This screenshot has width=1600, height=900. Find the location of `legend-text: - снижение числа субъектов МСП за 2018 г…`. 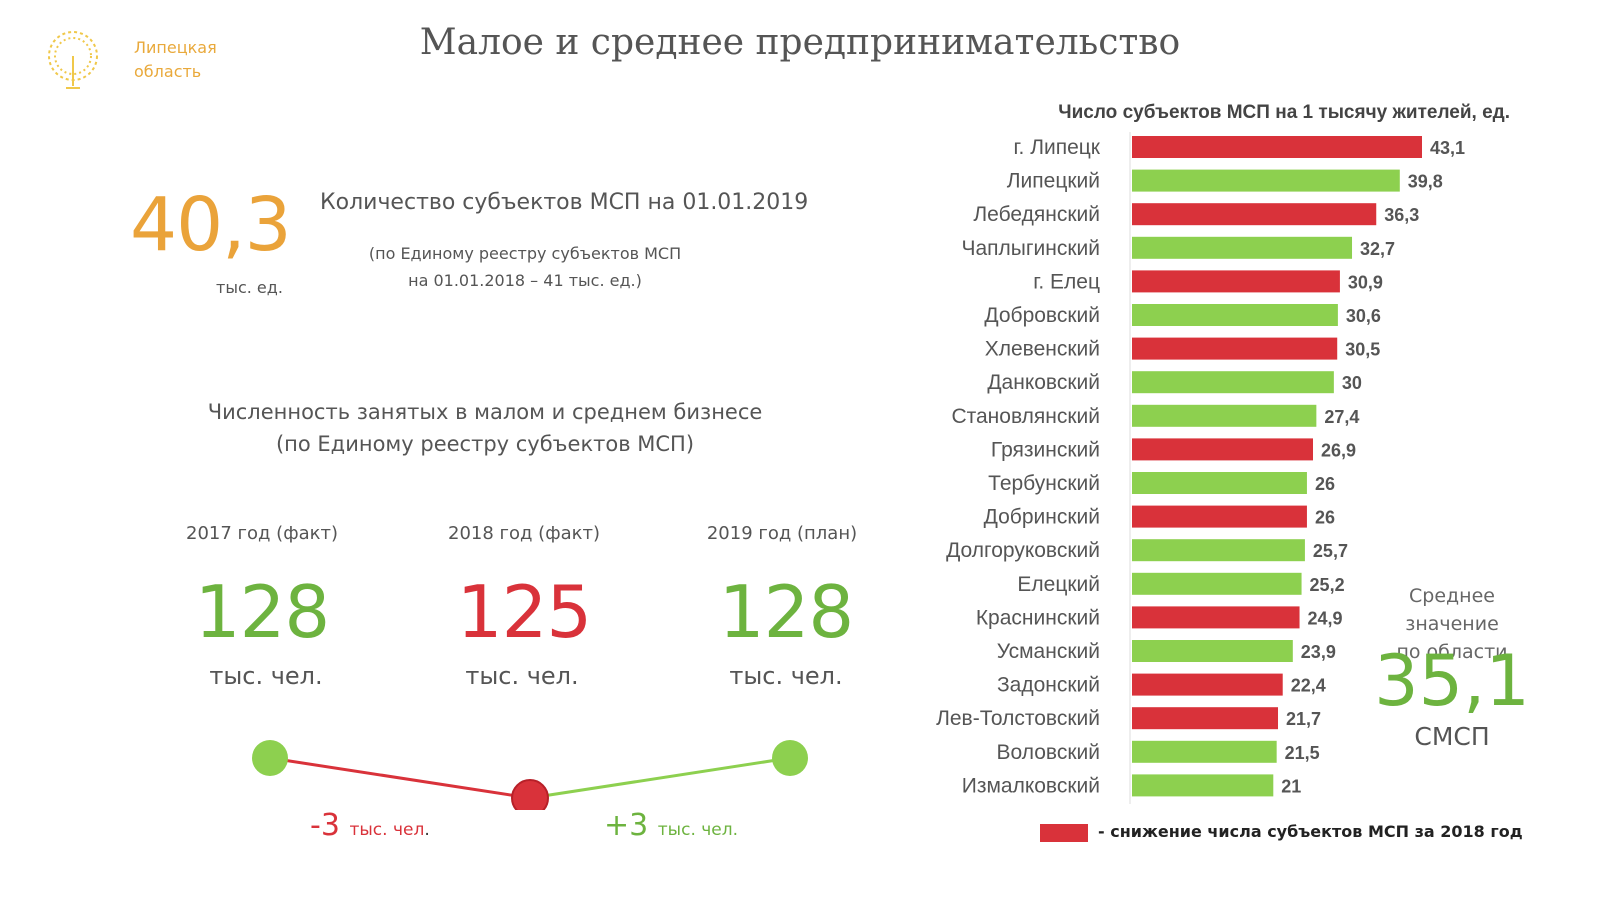

legend-text: - снижение числа субъектов МСП за 2018 г… is located at coordinates (1310, 831).